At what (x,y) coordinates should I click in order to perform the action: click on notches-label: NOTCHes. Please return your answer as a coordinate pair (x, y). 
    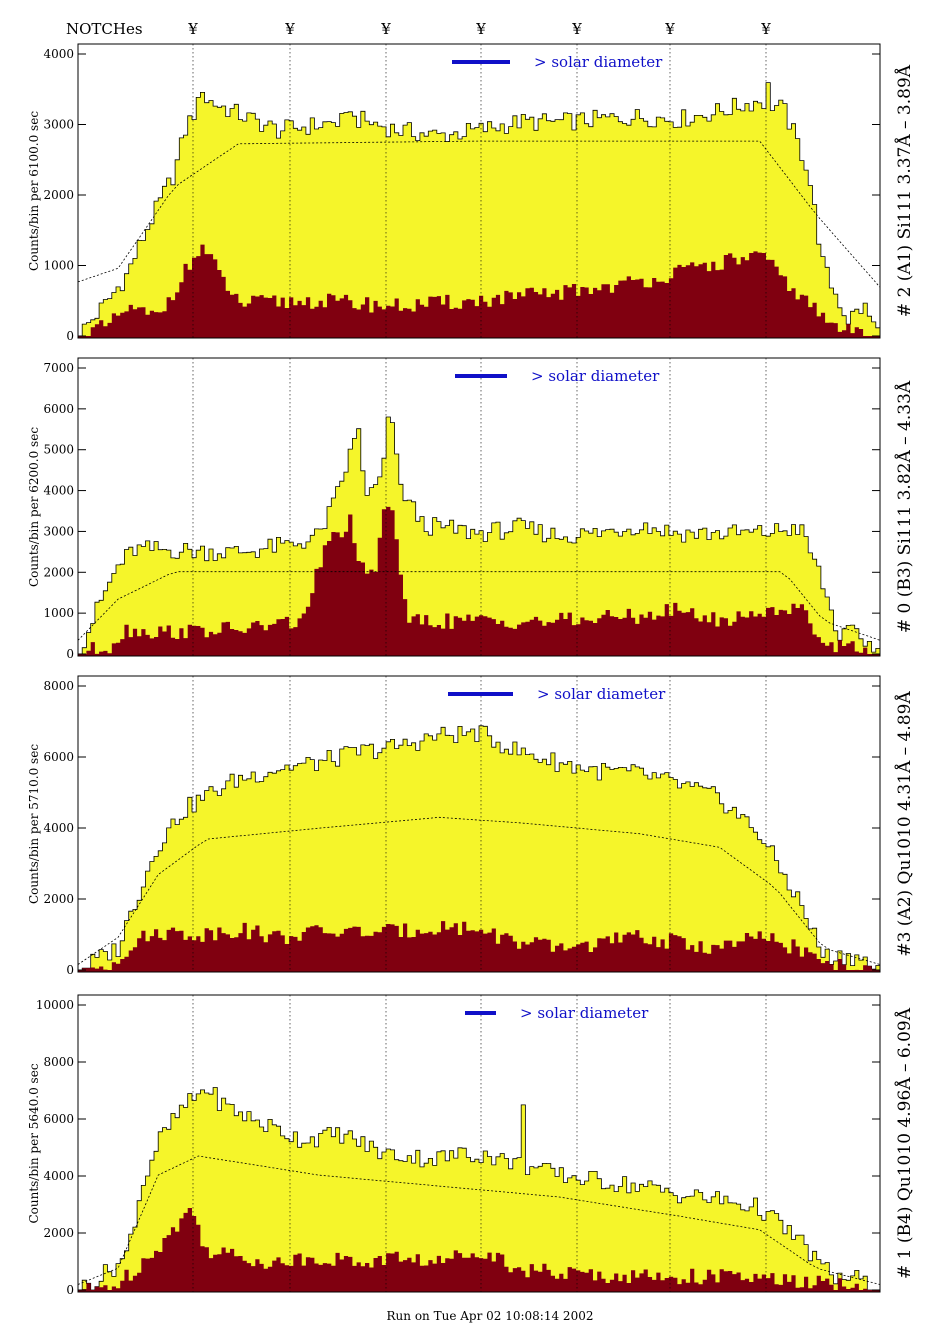
    Looking at the image, I should click on (104, 29).